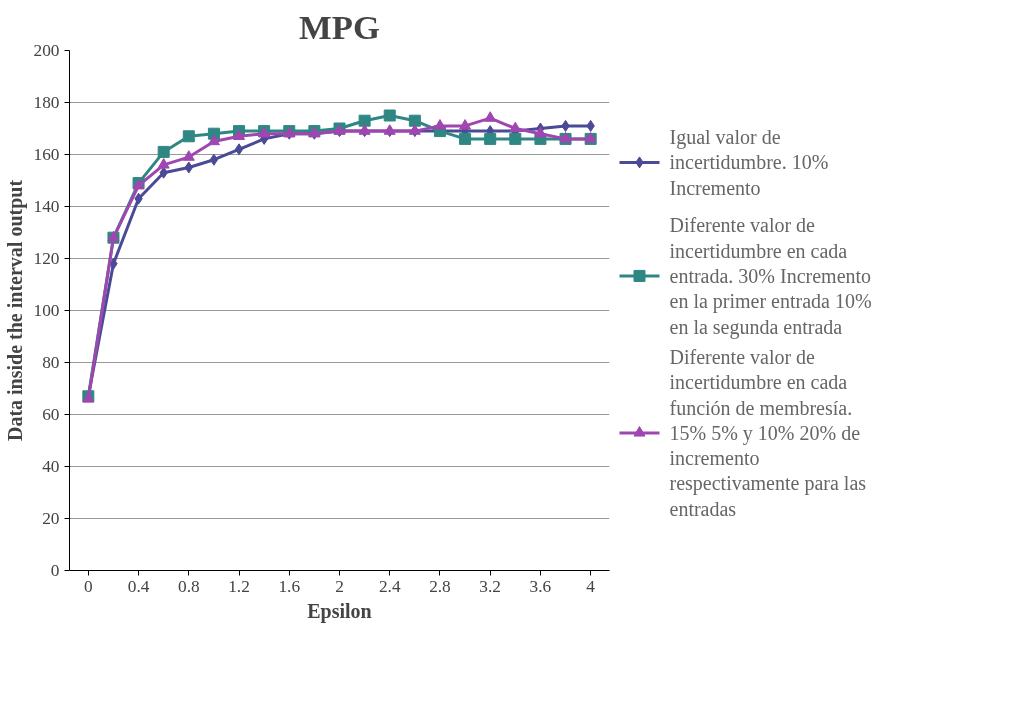 This screenshot has width=1011, height=715. I want to click on y-tick-label: 160, so click(46, 154).